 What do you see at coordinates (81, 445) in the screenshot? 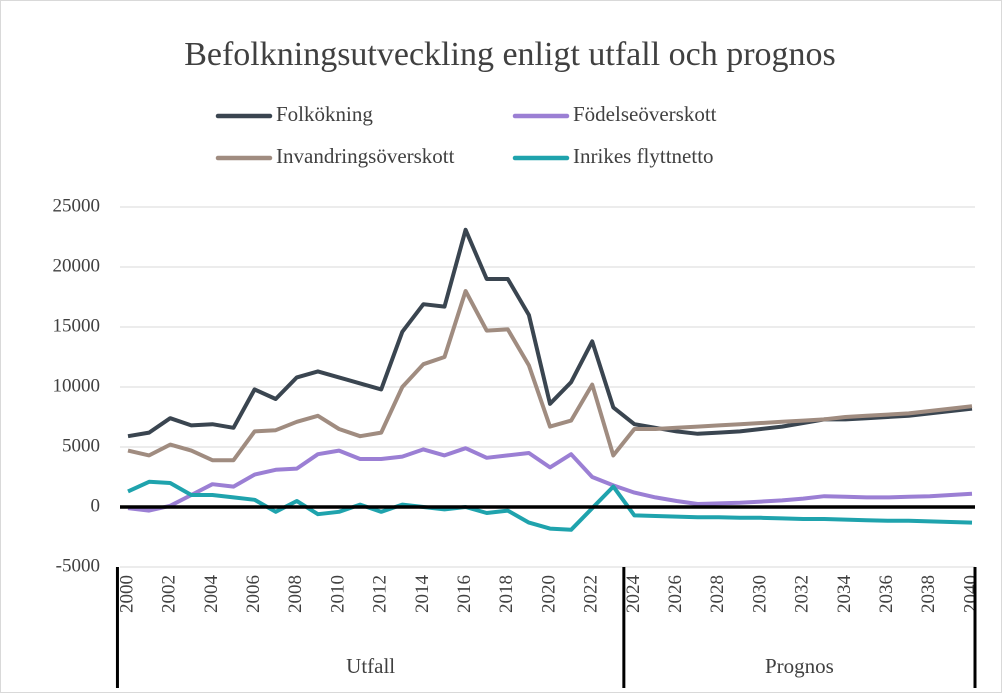
I see `y-tick-label: 5000` at bounding box center [81, 445].